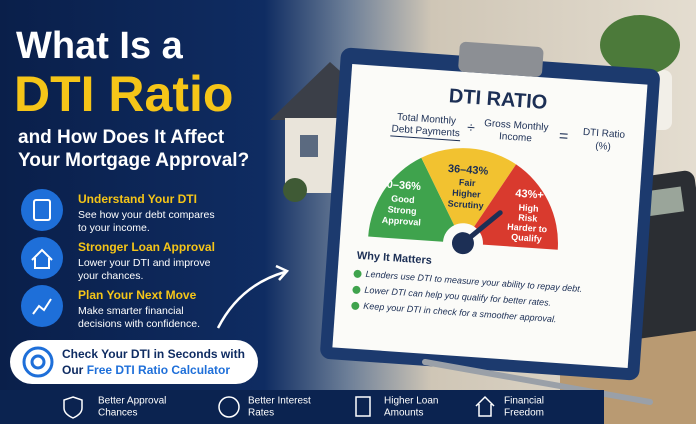  Describe the element at coordinates (146, 247) in the screenshot. I see `feature-title: Stronger Loan Approval` at that location.